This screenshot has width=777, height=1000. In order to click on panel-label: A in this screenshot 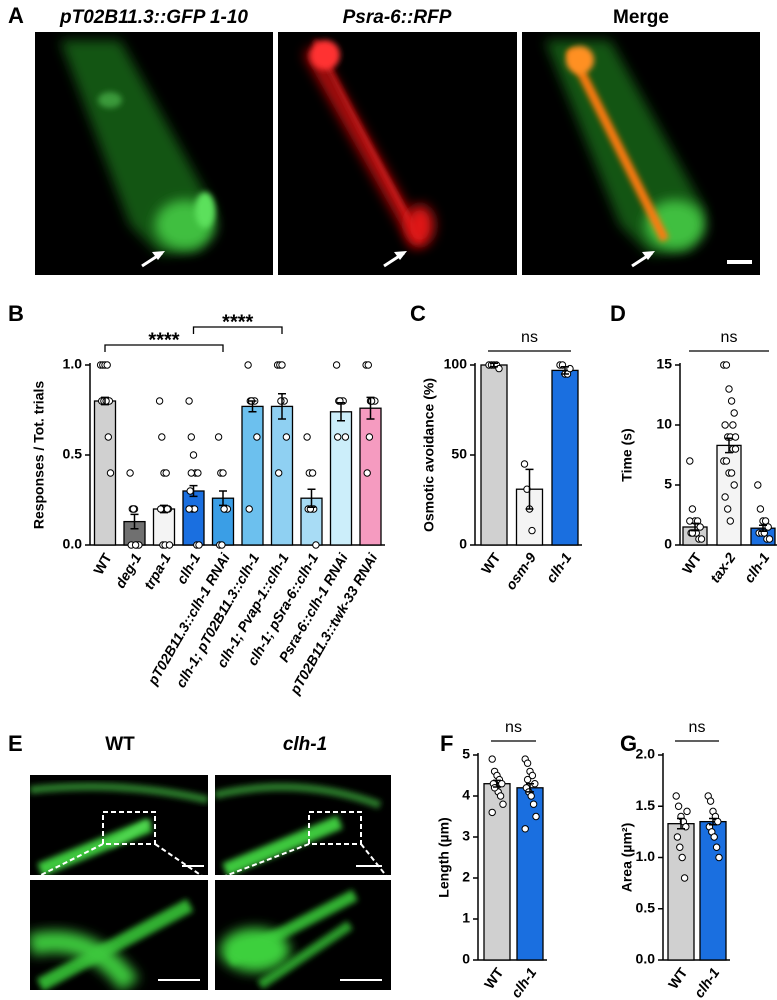, I will do `click(16, 15)`.